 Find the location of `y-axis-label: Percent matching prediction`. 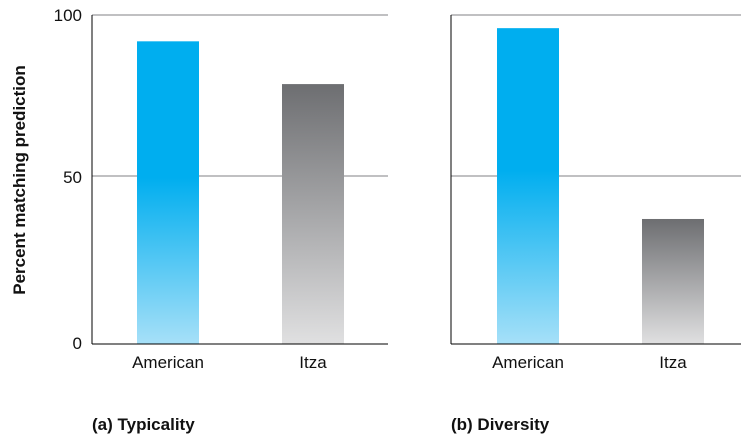

y-axis-label: Percent matching prediction is located at coordinates (19, 180).